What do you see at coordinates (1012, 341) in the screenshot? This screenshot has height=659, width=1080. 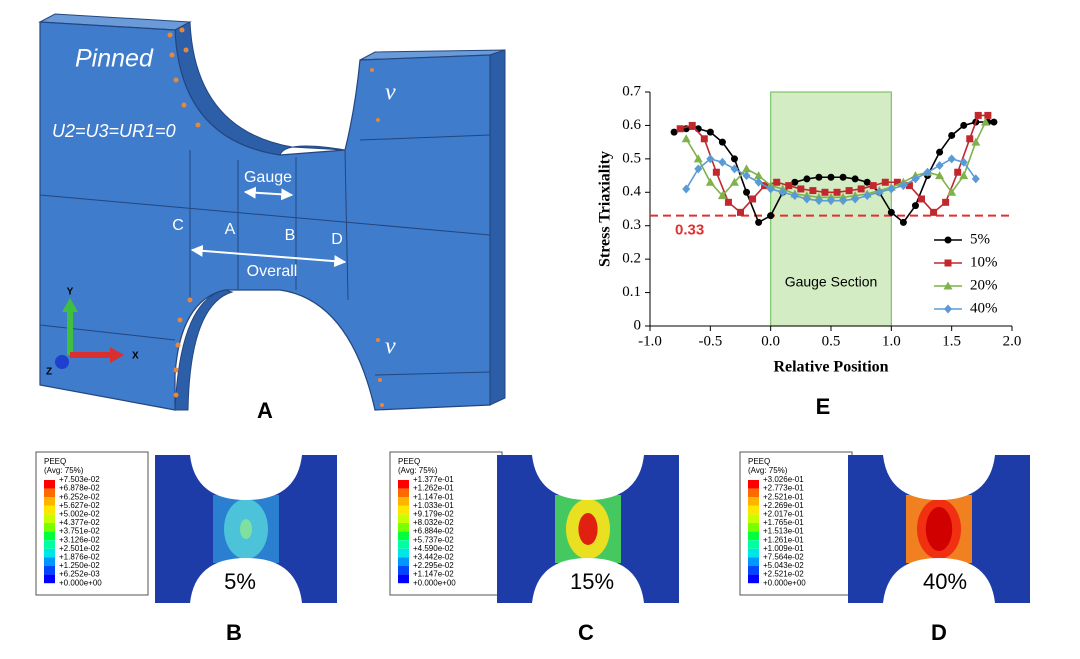 I see `x-tick-label: 2.0` at bounding box center [1012, 341].